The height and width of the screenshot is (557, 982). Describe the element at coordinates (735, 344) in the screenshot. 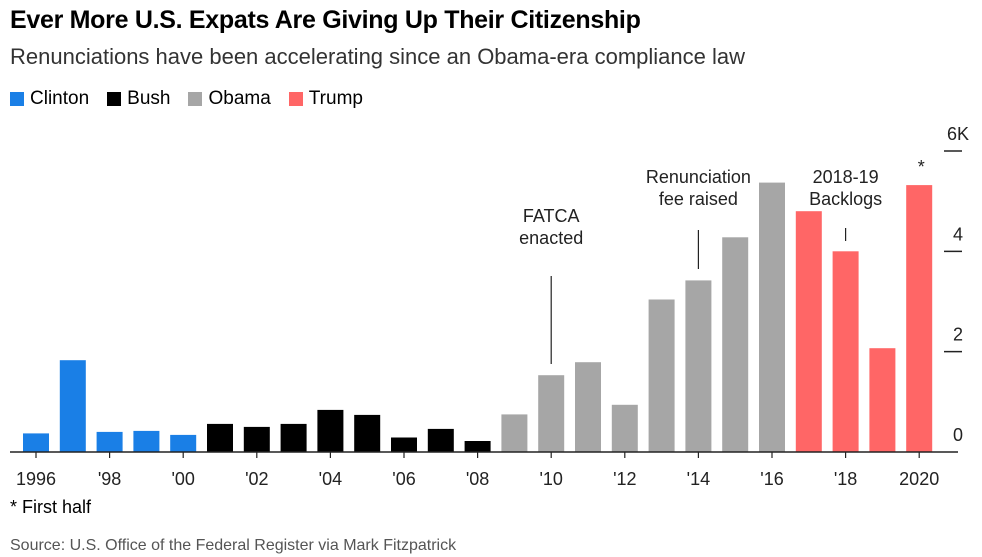

I see `bar-2015` at that location.